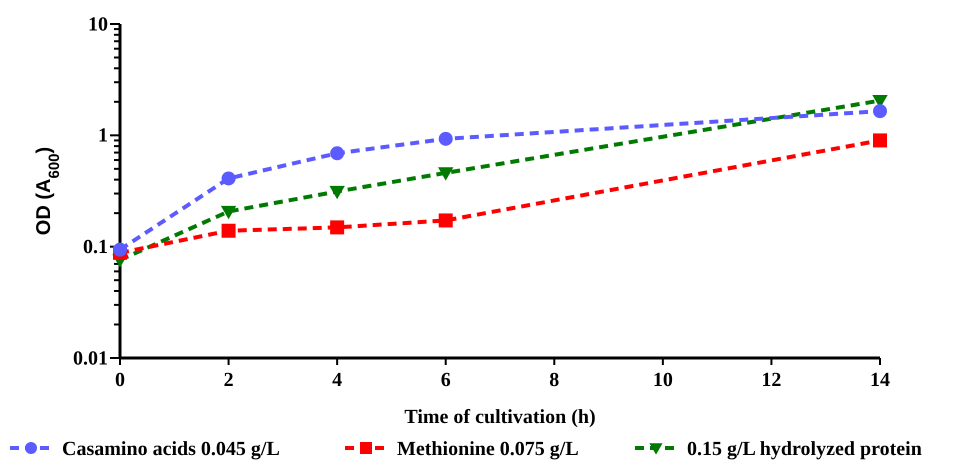 The image size is (969, 468). I want to click on x-tick-label: 6, so click(445, 380).